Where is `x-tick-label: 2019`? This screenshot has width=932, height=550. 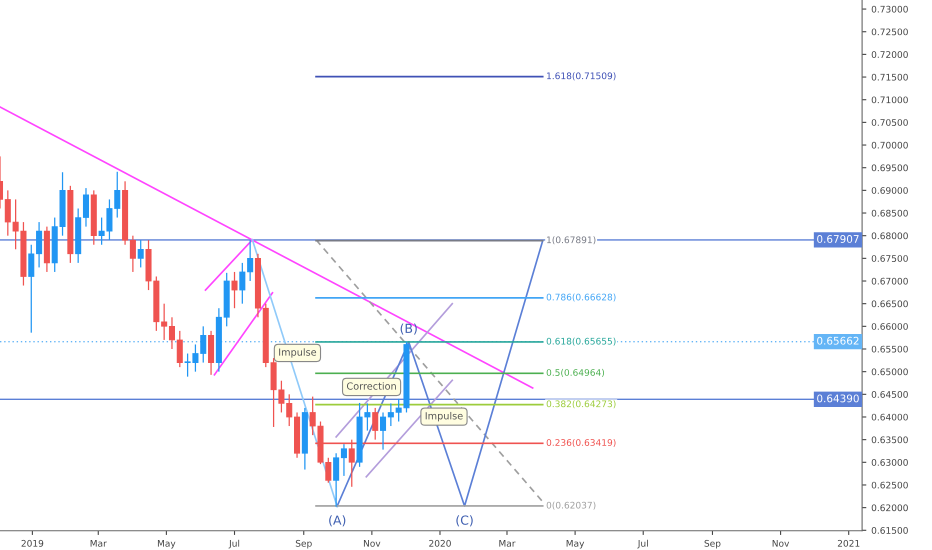
x-tick-label: 2019 is located at coordinates (33, 543).